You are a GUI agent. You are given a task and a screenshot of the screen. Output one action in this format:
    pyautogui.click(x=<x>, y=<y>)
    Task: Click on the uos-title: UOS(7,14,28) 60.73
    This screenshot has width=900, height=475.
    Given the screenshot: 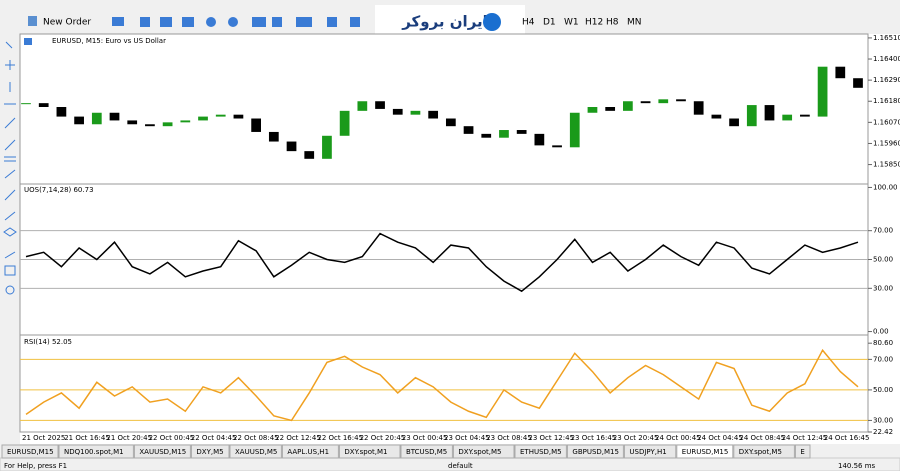 What is the action you would take?
    pyautogui.click(x=59, y=190)
    